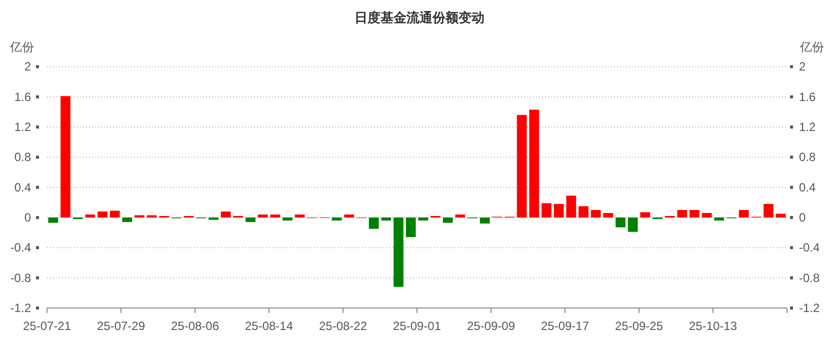 The width and height of the screenshot is (839, 350). Describe the element at coordinates (23, 187) in the screenshot. I see `y-tick-label: 0.4` at that location.